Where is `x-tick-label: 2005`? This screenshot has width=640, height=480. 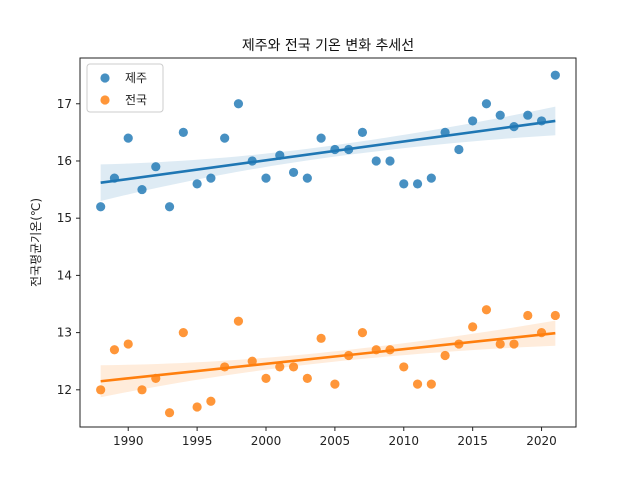 x-tick-label: 2005 is located at coordinates (335, 441).